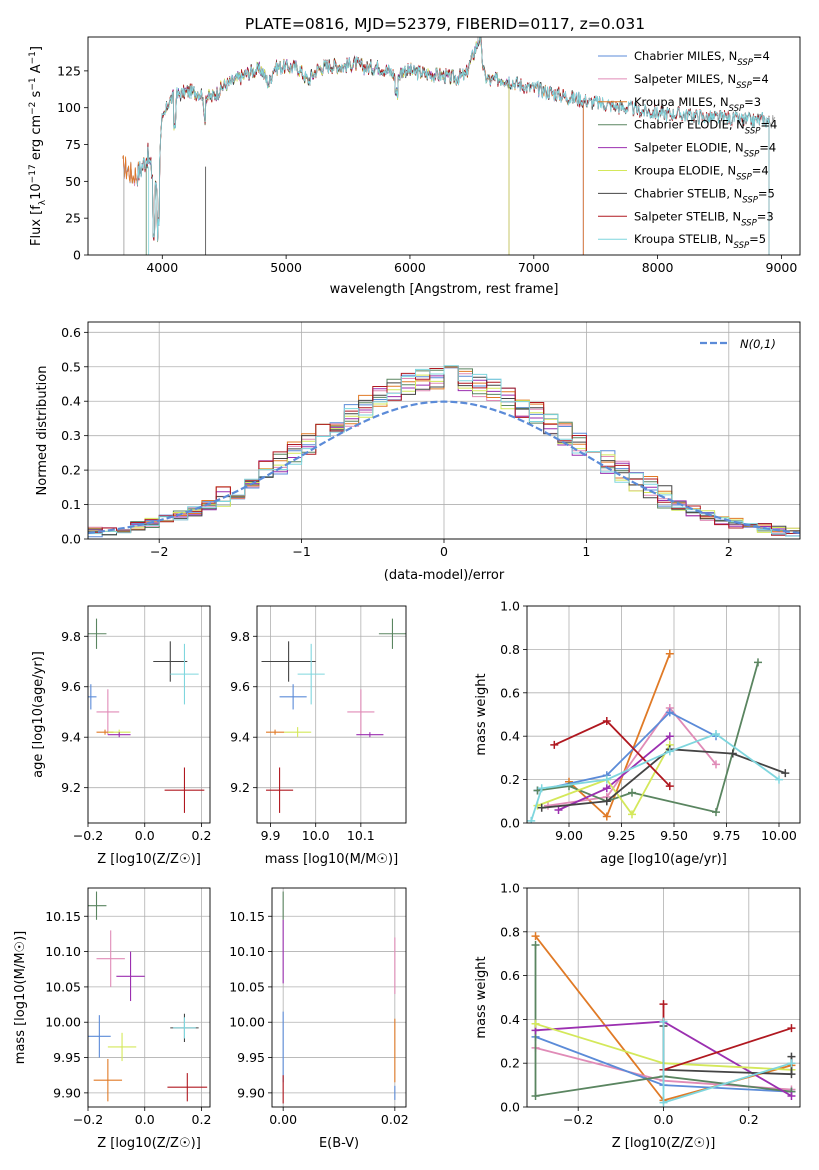  What do you see at coordinates (681, 102) in the screenshot?
I see `legend-label-part: Kroupa MILES, N` at bounding box center [681, 102].